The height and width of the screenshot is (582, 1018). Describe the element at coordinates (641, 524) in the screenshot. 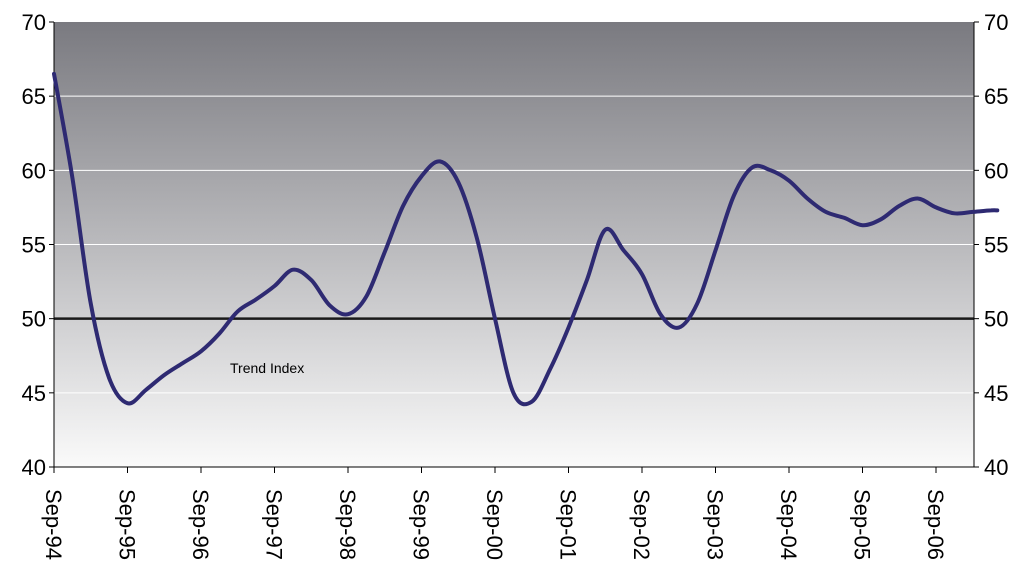

I see `x-tick-label-Sep-02: Sep-02` at that location.